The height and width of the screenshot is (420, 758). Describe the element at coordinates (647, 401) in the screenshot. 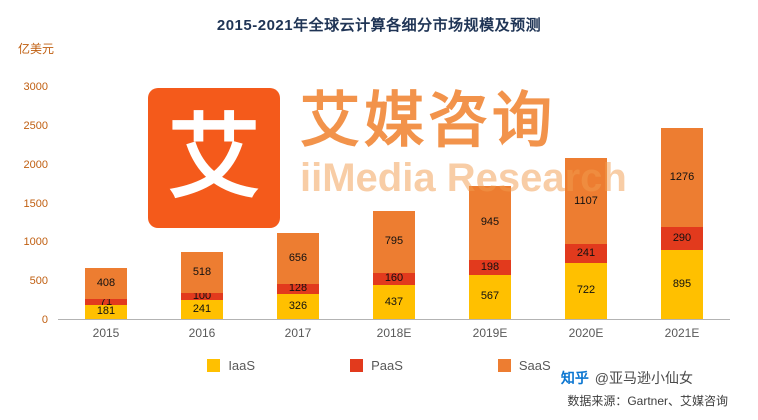

I see `data-source-note: 数据来源：Gartner、艾媒咨询` at that location.